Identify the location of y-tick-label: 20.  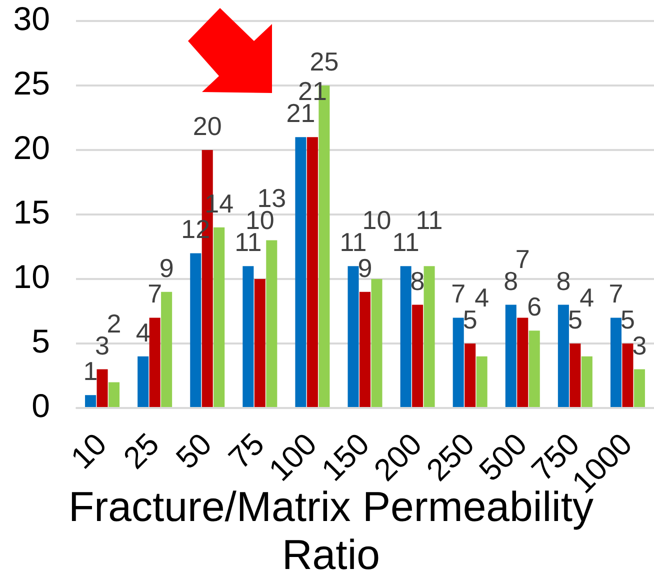
(31, 147).